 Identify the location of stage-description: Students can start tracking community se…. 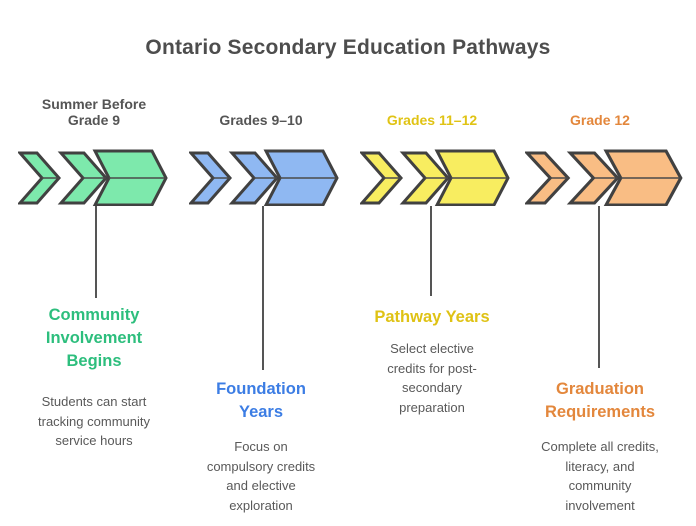
(94, 421).